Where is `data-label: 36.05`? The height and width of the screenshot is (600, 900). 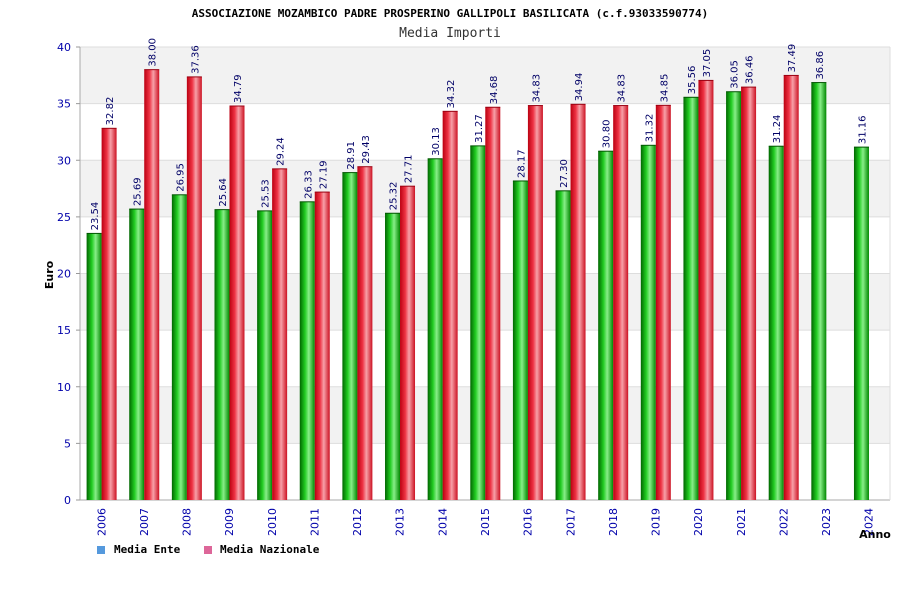 data-label: 36.05 is located at coordinates (735, 74).